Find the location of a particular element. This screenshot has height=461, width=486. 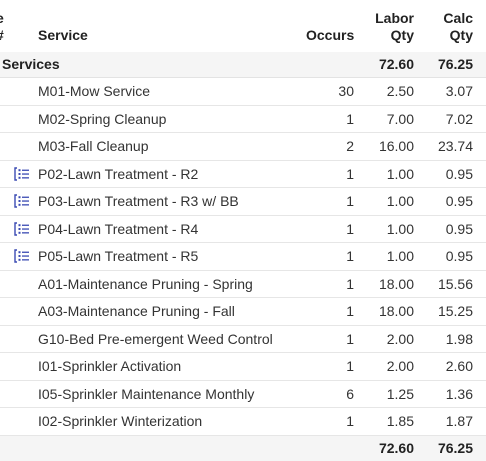

cell-calc-qty: 15.25 is located at coordinates (455, 311).